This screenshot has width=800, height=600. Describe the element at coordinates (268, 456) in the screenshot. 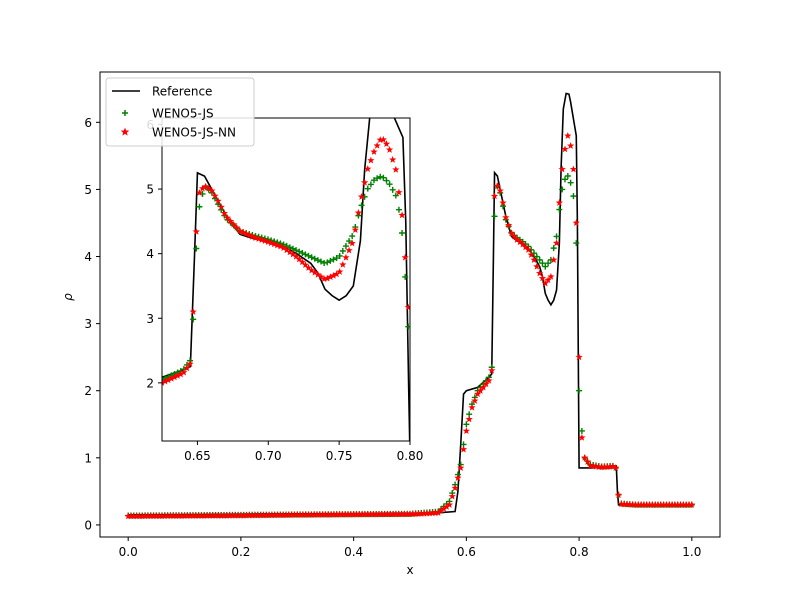

I see `inset-x-tick-label: 0.70` at that location.